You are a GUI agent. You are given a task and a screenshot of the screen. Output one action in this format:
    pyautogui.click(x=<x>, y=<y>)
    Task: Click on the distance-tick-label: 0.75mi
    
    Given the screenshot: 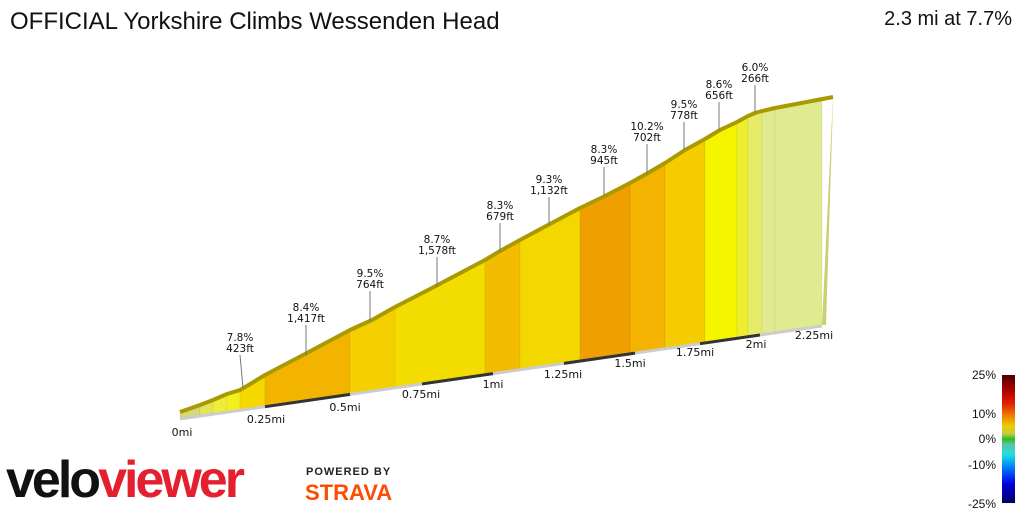 What is the action you would take?
    pyautogui.click(x=421, y=394)
    